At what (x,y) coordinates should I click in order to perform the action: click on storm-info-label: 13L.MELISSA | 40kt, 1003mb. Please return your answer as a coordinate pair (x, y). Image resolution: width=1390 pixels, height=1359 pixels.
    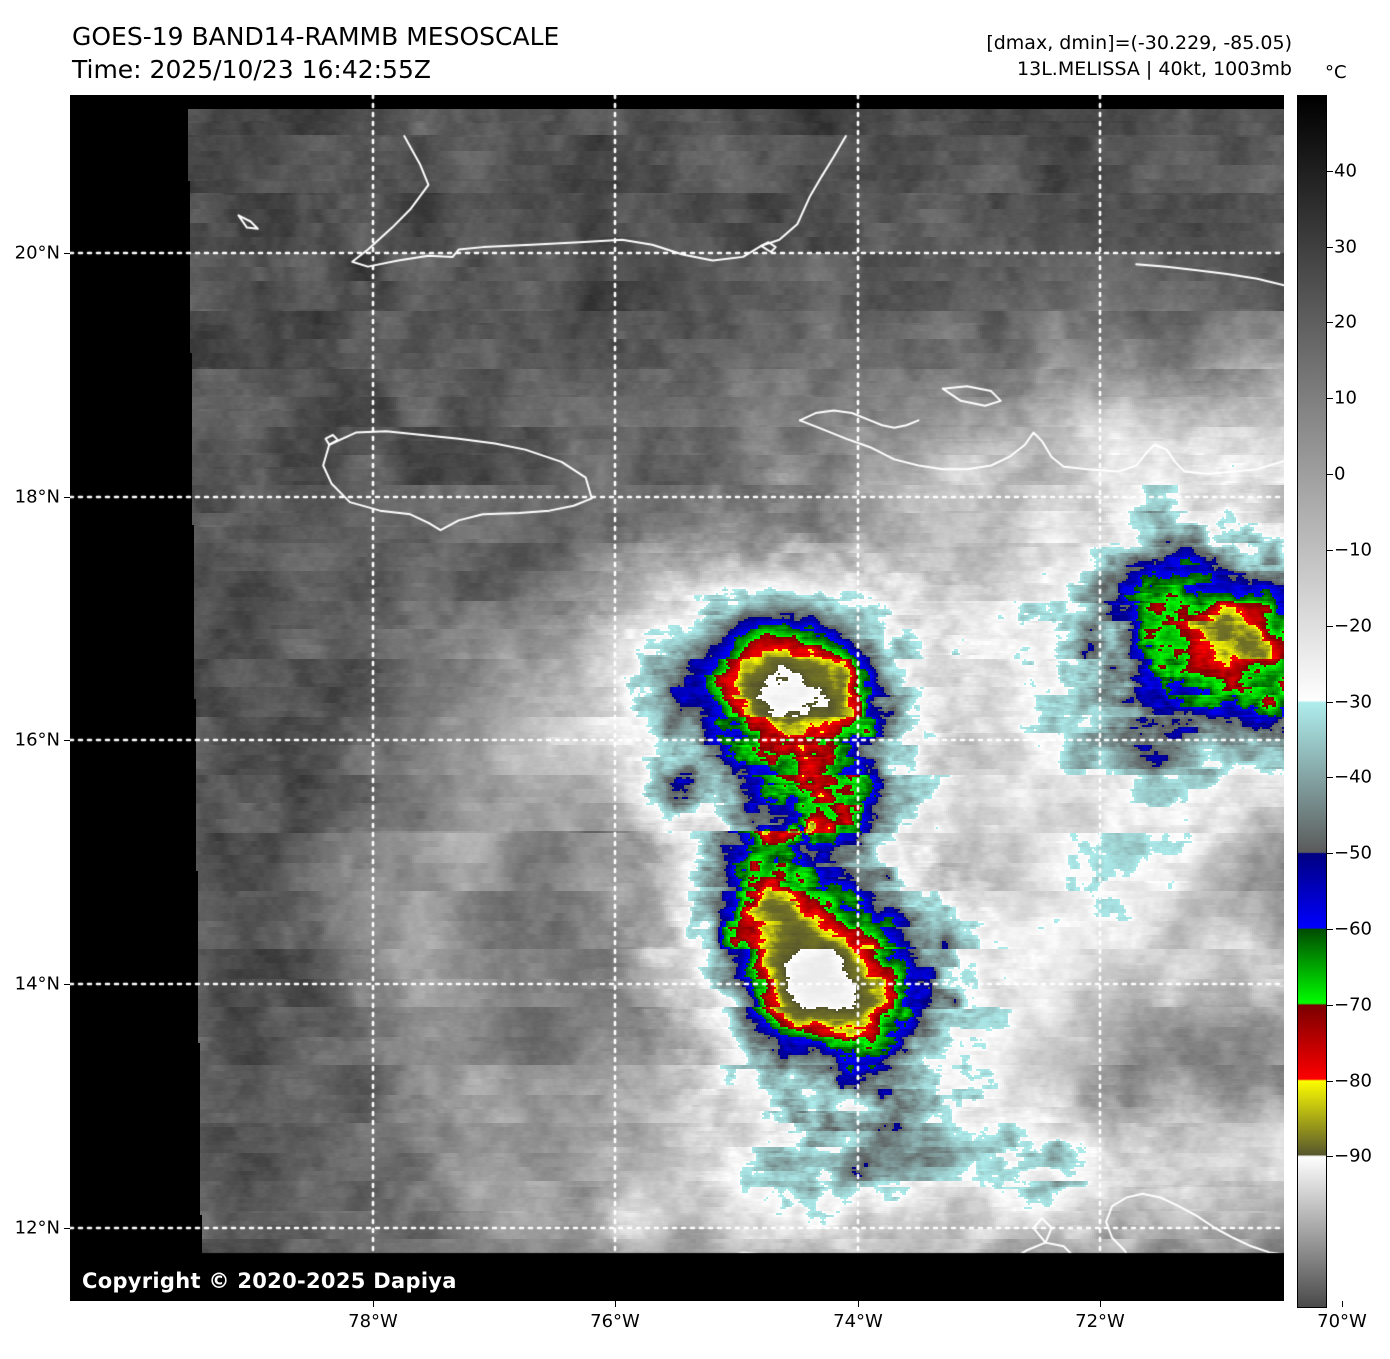
    Looking at the image, I should click on (1154, 69).